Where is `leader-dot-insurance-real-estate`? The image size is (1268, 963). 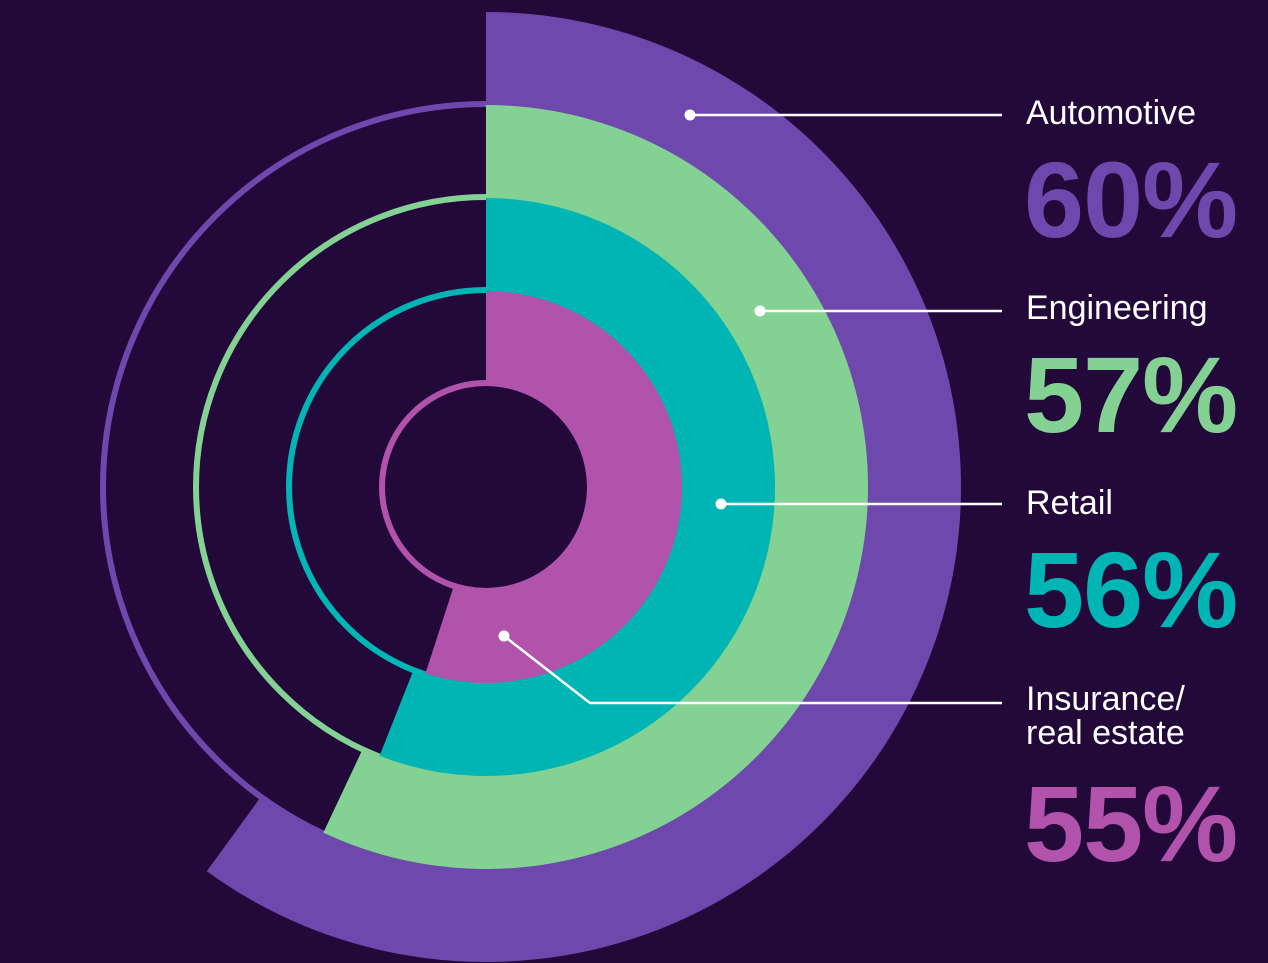
leader-dot-insurance-real-estate is located at coordinates (504, 636).